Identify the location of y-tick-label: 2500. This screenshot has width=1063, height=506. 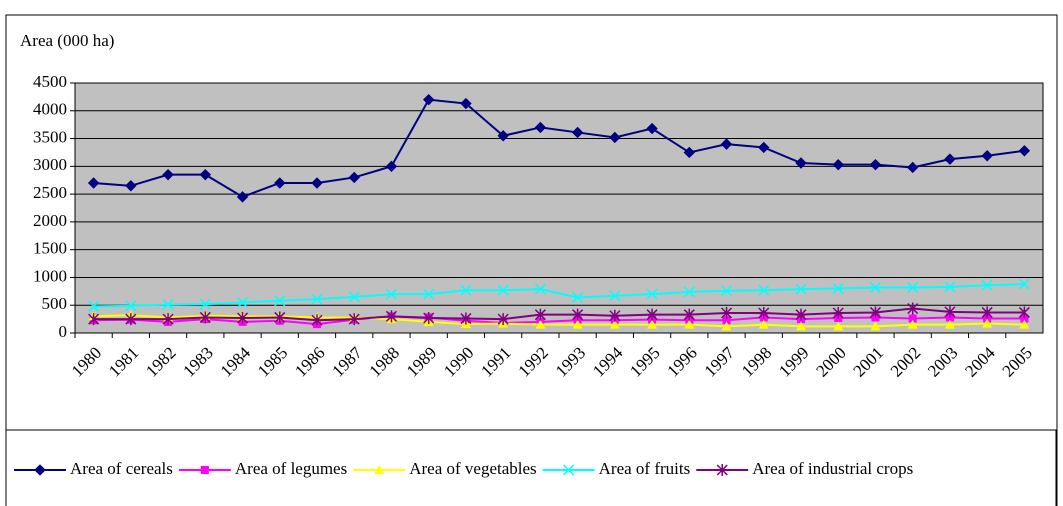
(50, 192).